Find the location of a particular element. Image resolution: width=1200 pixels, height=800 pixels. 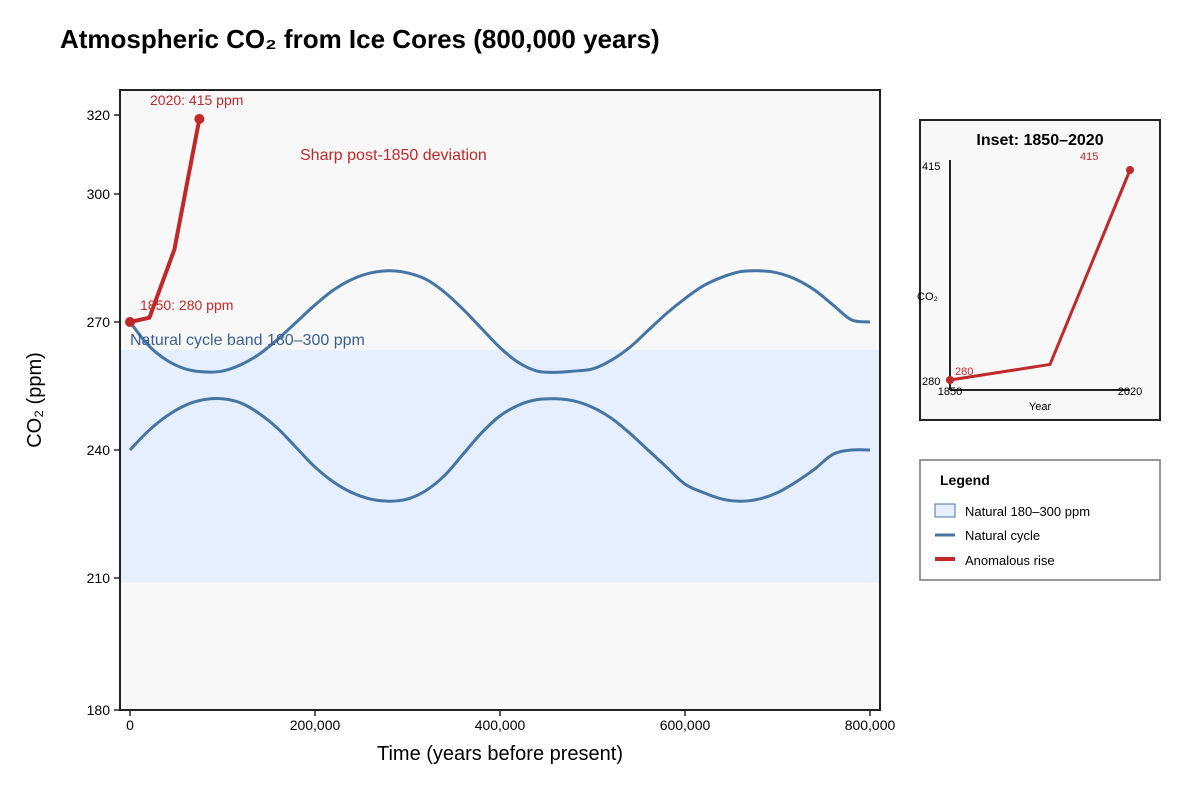

annotation-deviation: Sharp post-1850 deviation is located at coordinates (393, 155).